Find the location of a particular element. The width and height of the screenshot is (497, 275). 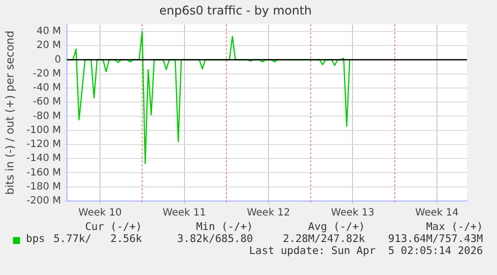

y-tick-label: -200 M is located at coordinates (43, 201).